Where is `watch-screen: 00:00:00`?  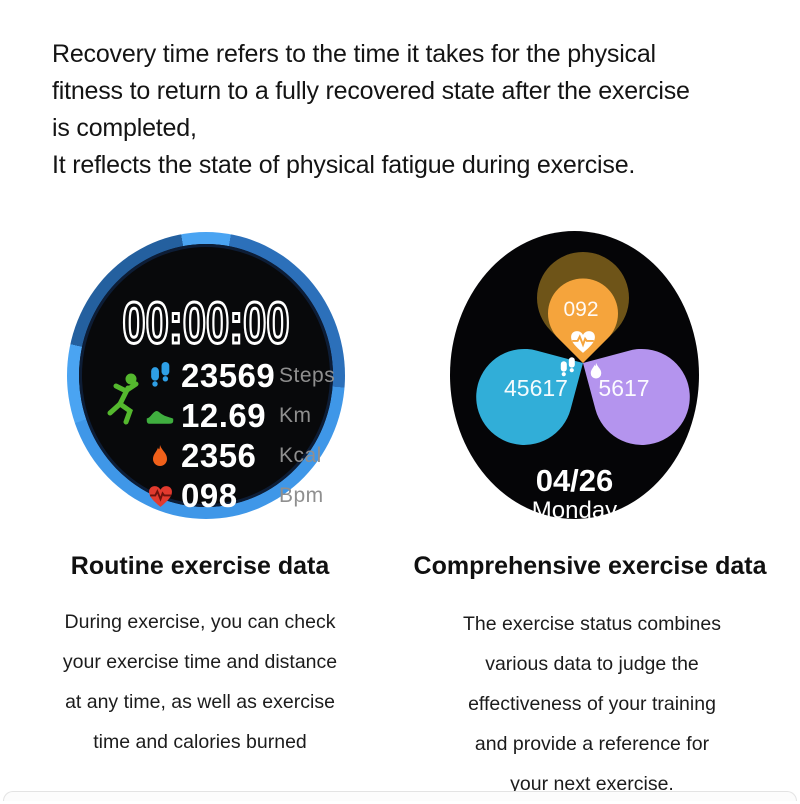
watch-screen: 00:00:00 is located at coordinates (207, 379).